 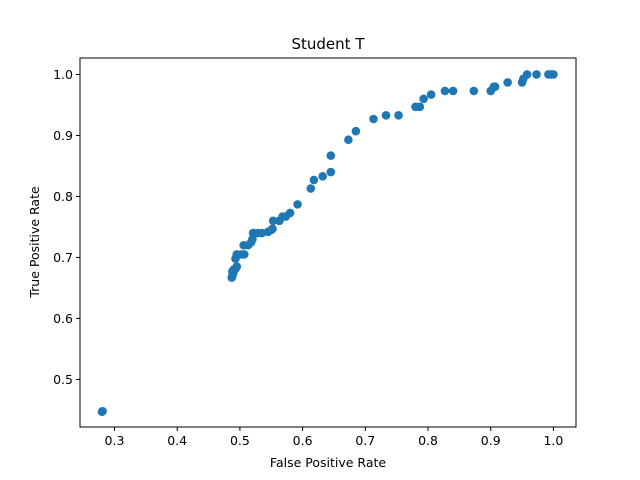 I want to click on x-tick-label: 0.3, so click(x=115, y=440).